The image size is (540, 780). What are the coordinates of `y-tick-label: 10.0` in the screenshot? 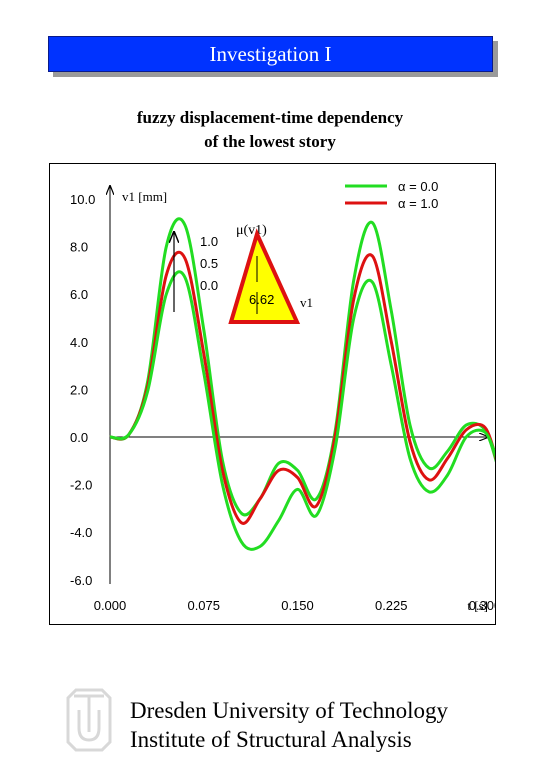 It's located at (82, 199).